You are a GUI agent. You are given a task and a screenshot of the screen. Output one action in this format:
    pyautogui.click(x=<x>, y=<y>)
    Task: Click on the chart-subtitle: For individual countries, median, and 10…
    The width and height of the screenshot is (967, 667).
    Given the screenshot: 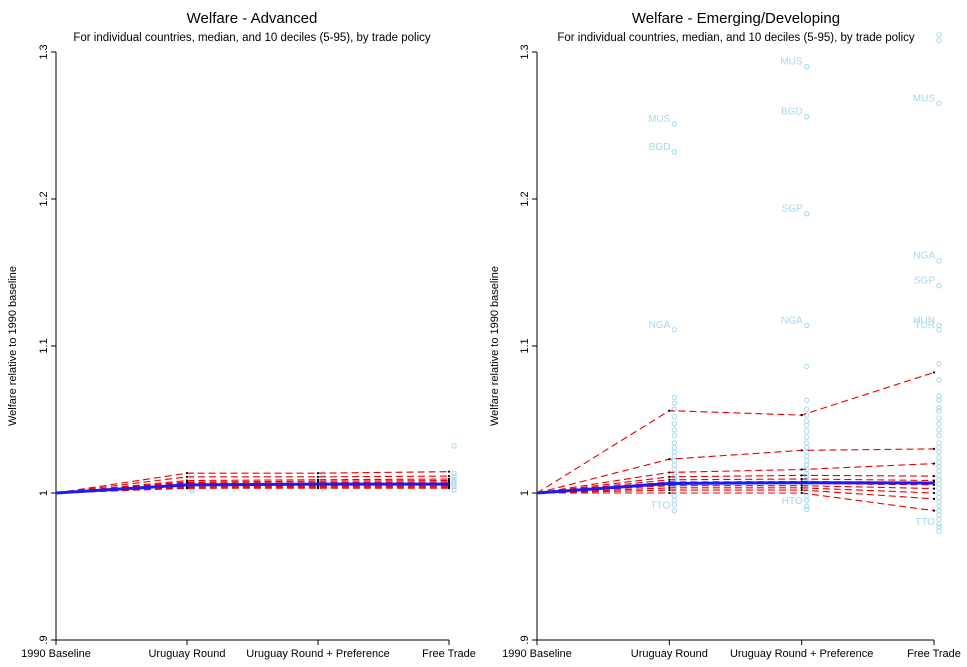 What is the action you would take?
    pyautogui.click(x=252, y=38)
    